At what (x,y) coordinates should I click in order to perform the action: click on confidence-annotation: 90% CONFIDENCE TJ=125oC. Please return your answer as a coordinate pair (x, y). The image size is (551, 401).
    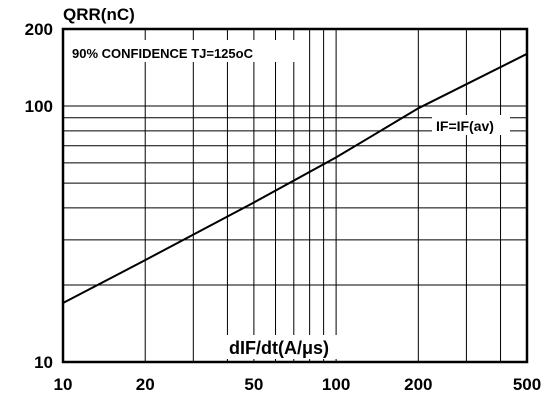
    Looking at the image, I should click on (163, 53).